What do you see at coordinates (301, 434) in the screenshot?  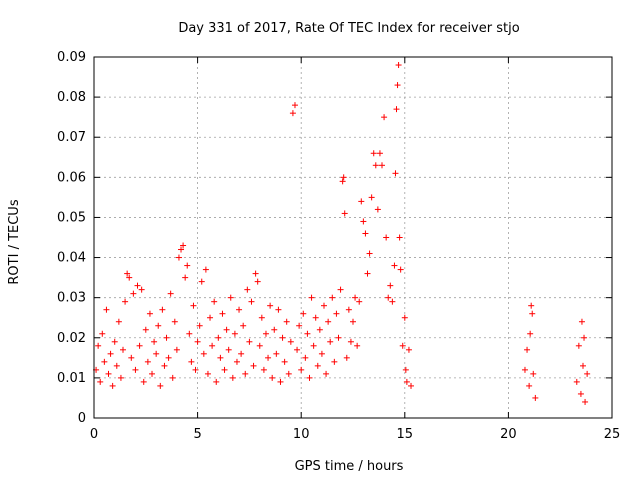 I see `x-tick-label: 10` at bounding box center [301, 434].